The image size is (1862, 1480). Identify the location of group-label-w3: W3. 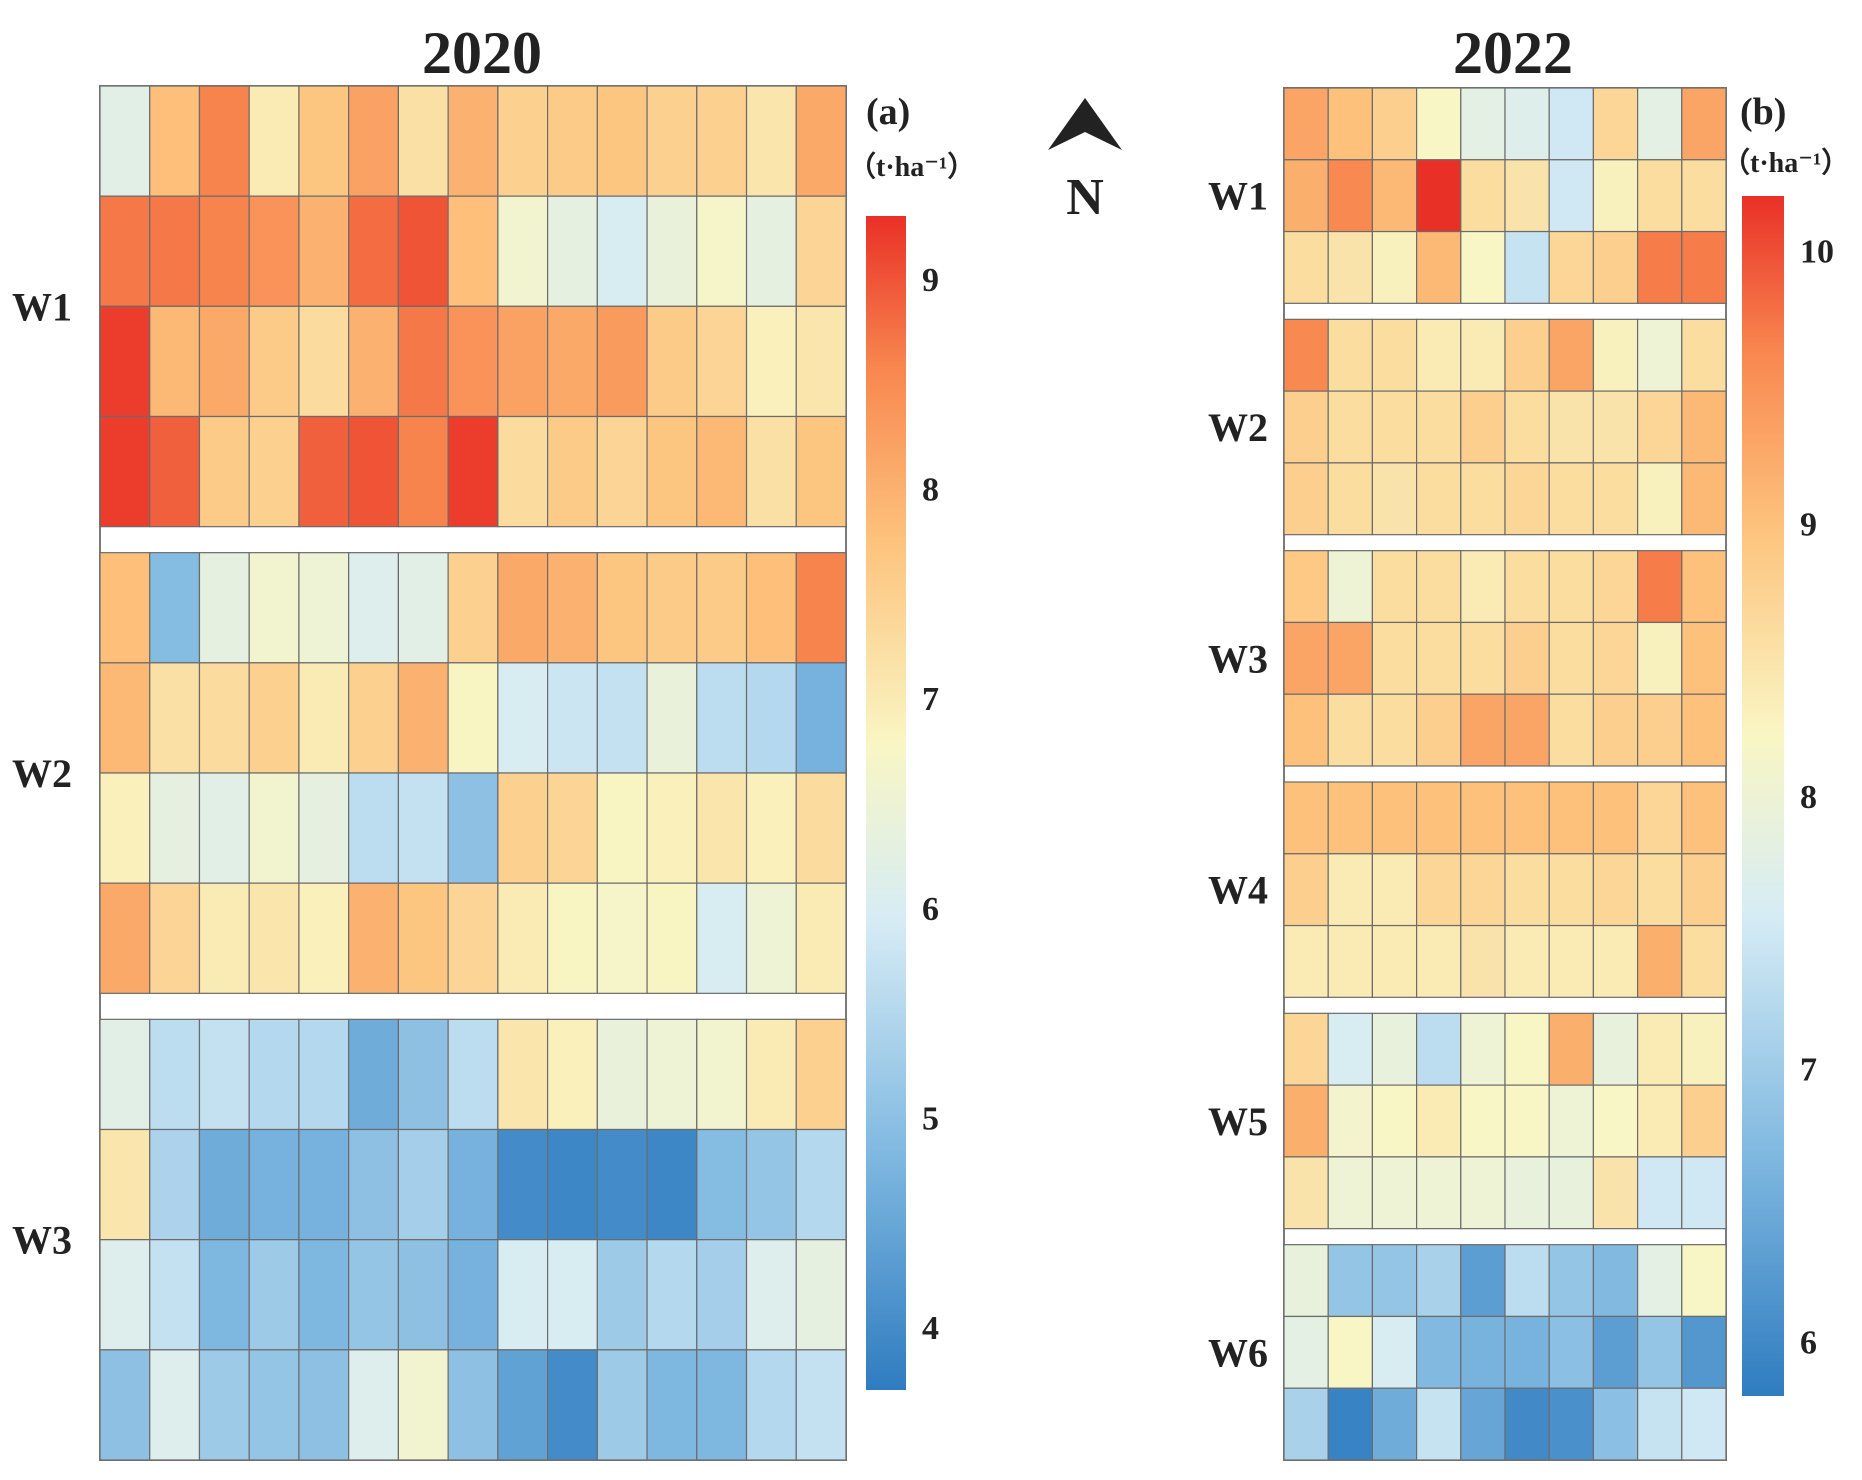
(42, 1240).